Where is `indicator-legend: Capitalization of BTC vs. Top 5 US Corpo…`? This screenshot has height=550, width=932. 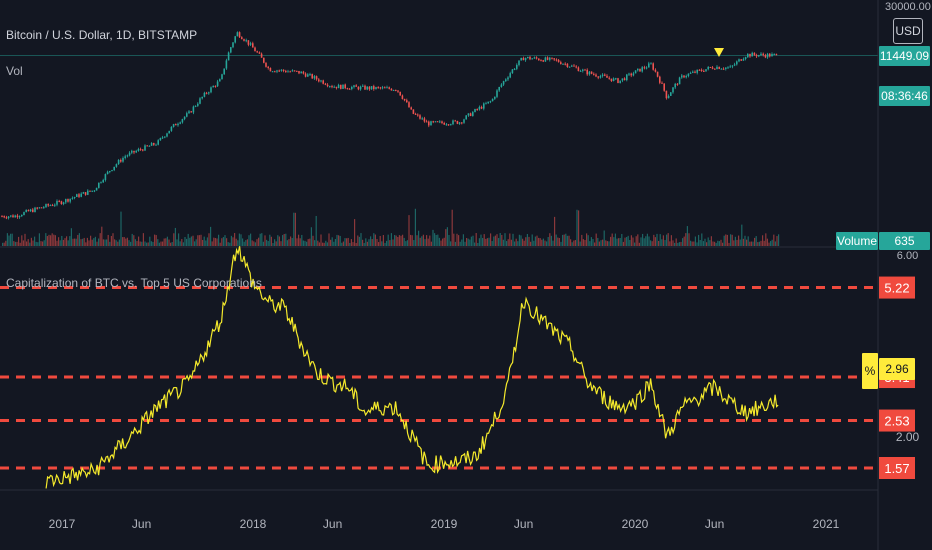
indicator-legend: Capitalization of BTC vs. Top 5 US Corpo… is located at coordinates (134, 283).